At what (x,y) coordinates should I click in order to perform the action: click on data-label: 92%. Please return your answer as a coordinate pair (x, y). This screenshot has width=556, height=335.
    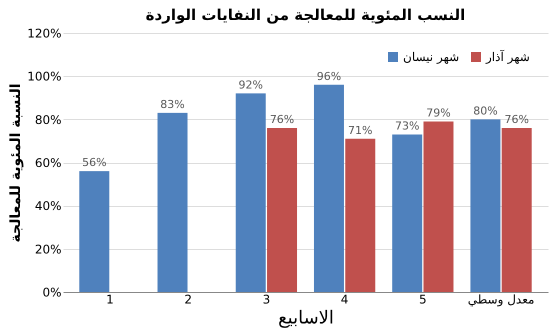
    Looking at the image, I should click on (250, 85).